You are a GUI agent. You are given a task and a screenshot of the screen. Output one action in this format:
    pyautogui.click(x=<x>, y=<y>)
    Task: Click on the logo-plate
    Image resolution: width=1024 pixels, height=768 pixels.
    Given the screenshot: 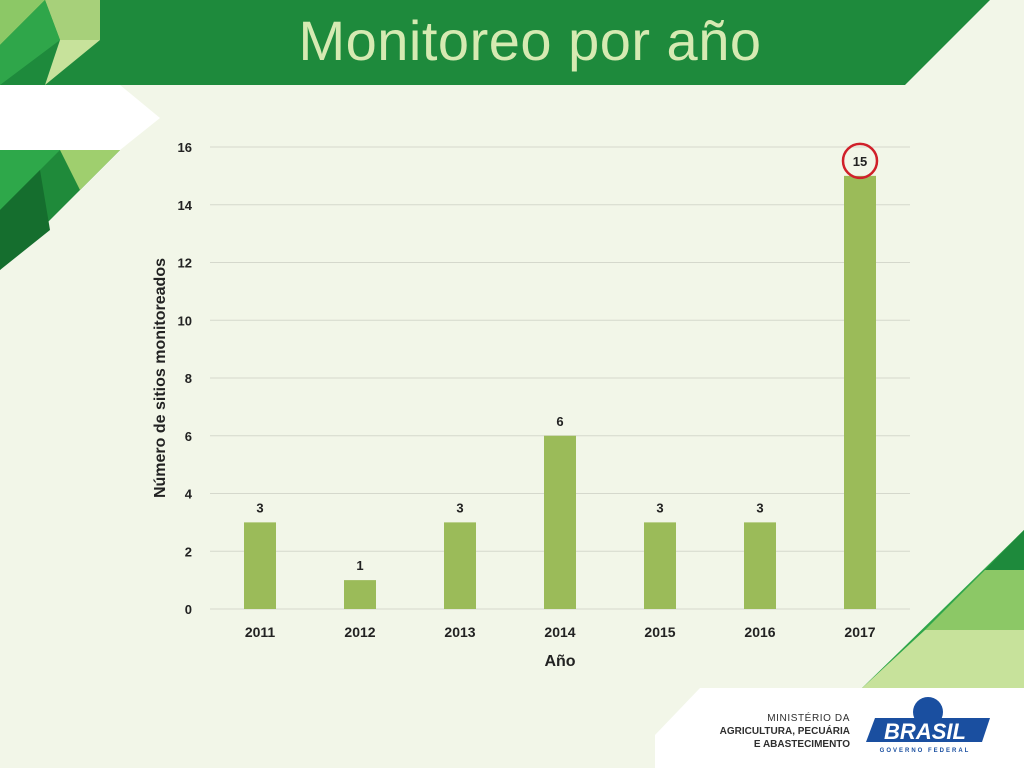 What is the action you would take?
    pyautogui.click(x=928, y=730)
    